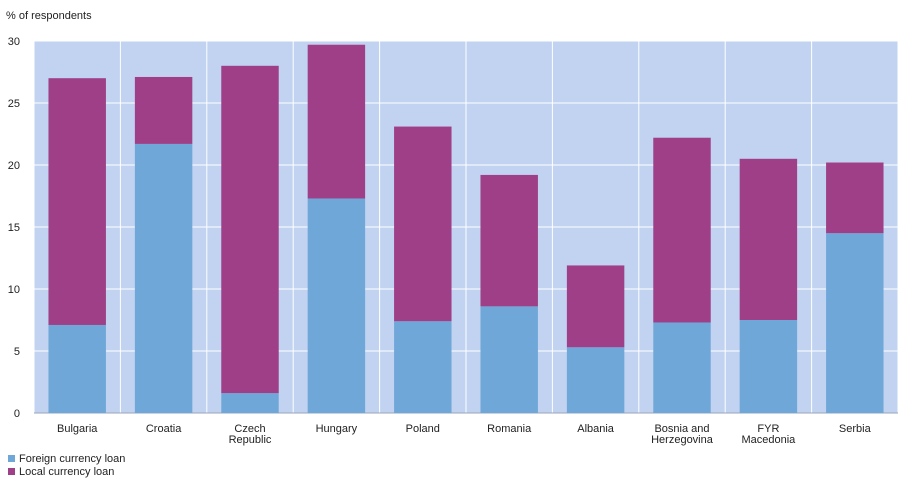 This screenshot has height=479, width=901. Describe the element at coordinates (681, 429) in the screenshot. I see `x-tick-label: Bosnia and` at that location.